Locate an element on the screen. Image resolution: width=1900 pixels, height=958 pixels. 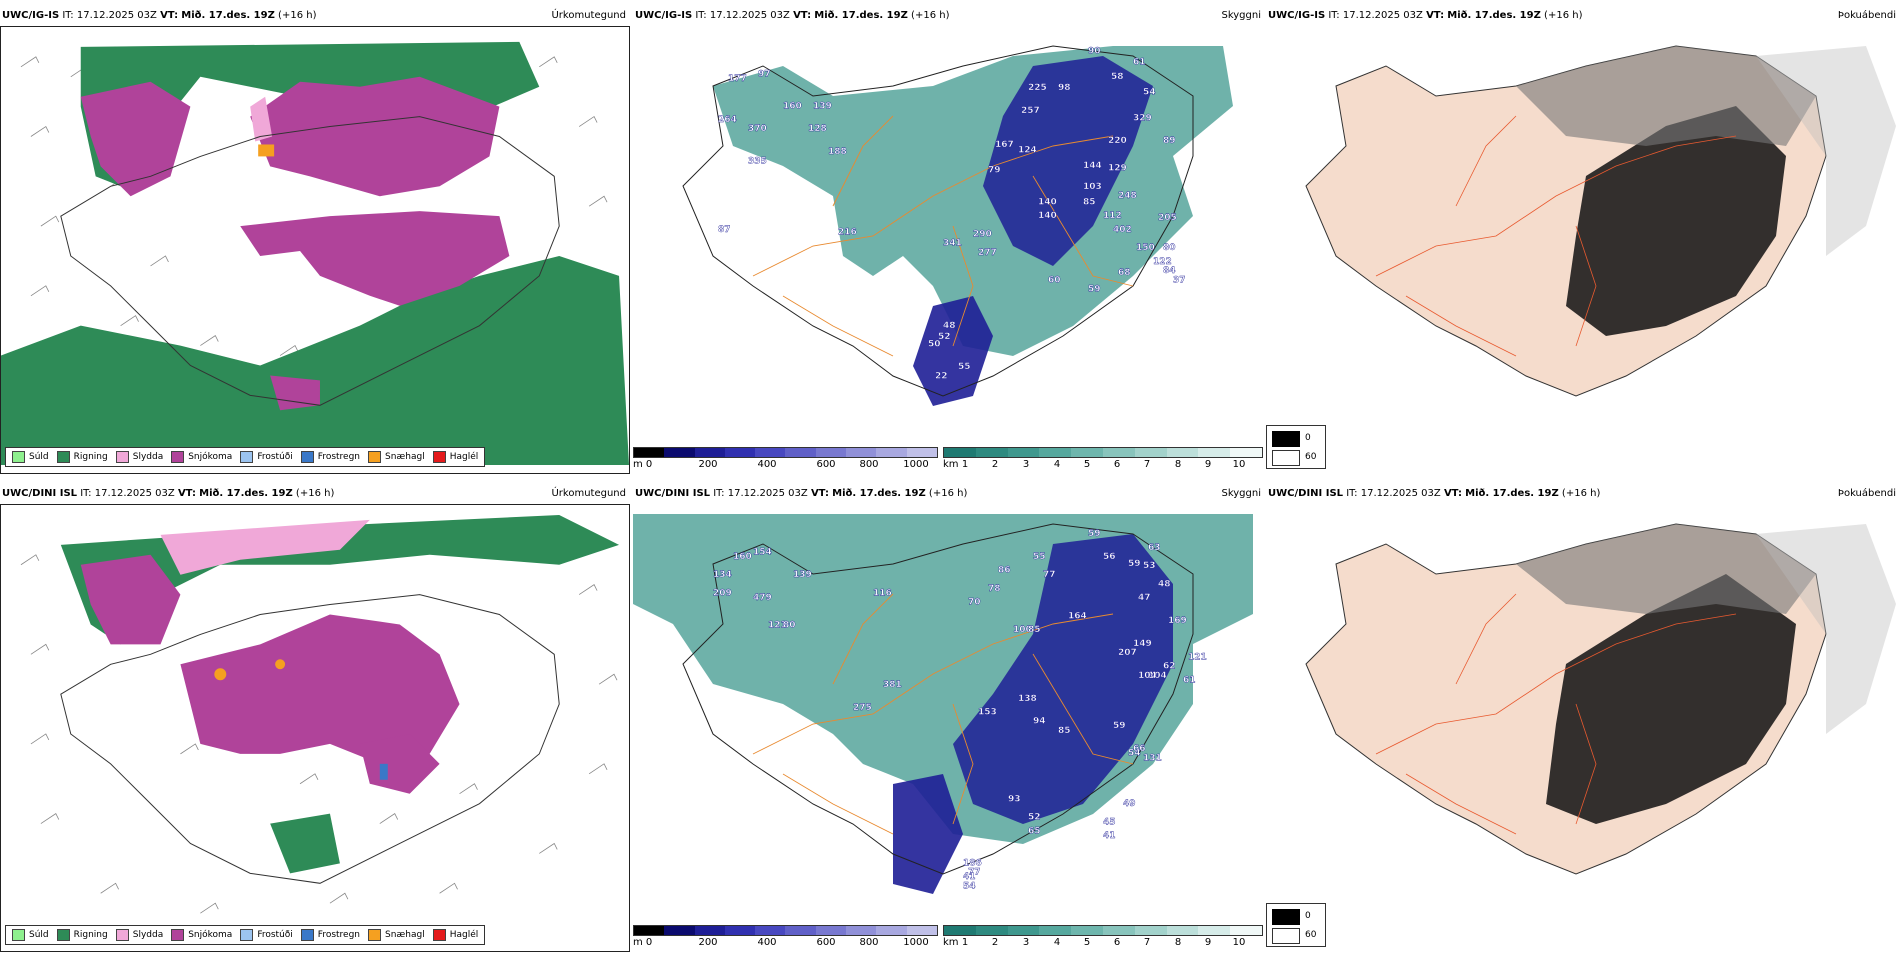
visibility-value-label: 100 is located at coordinates (1022, 630).